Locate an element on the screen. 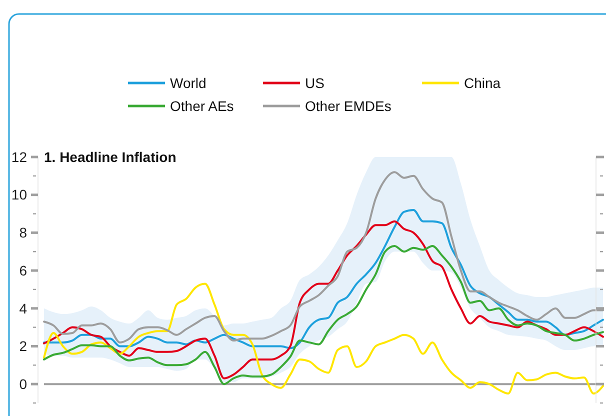 Image resolution: width=606 pixels, height=416 pixels. legend-label: US is located at coordinates (314, 82).